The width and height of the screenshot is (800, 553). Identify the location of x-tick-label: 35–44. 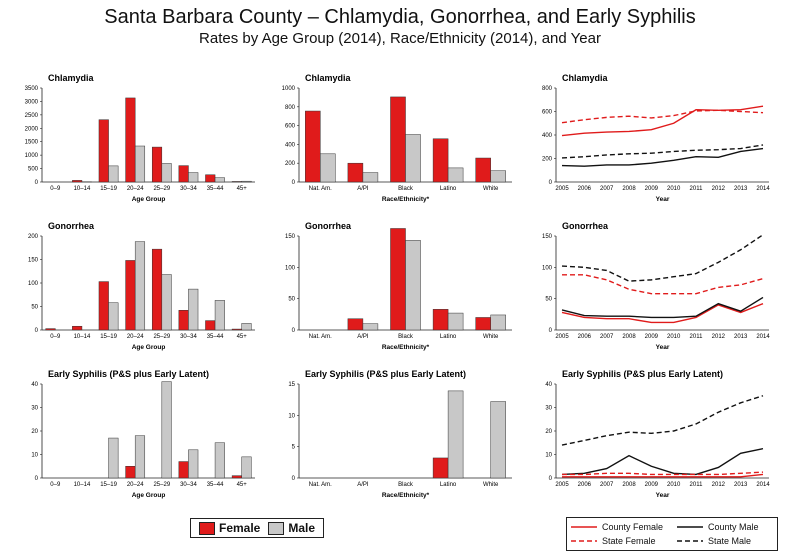
(215, 337).